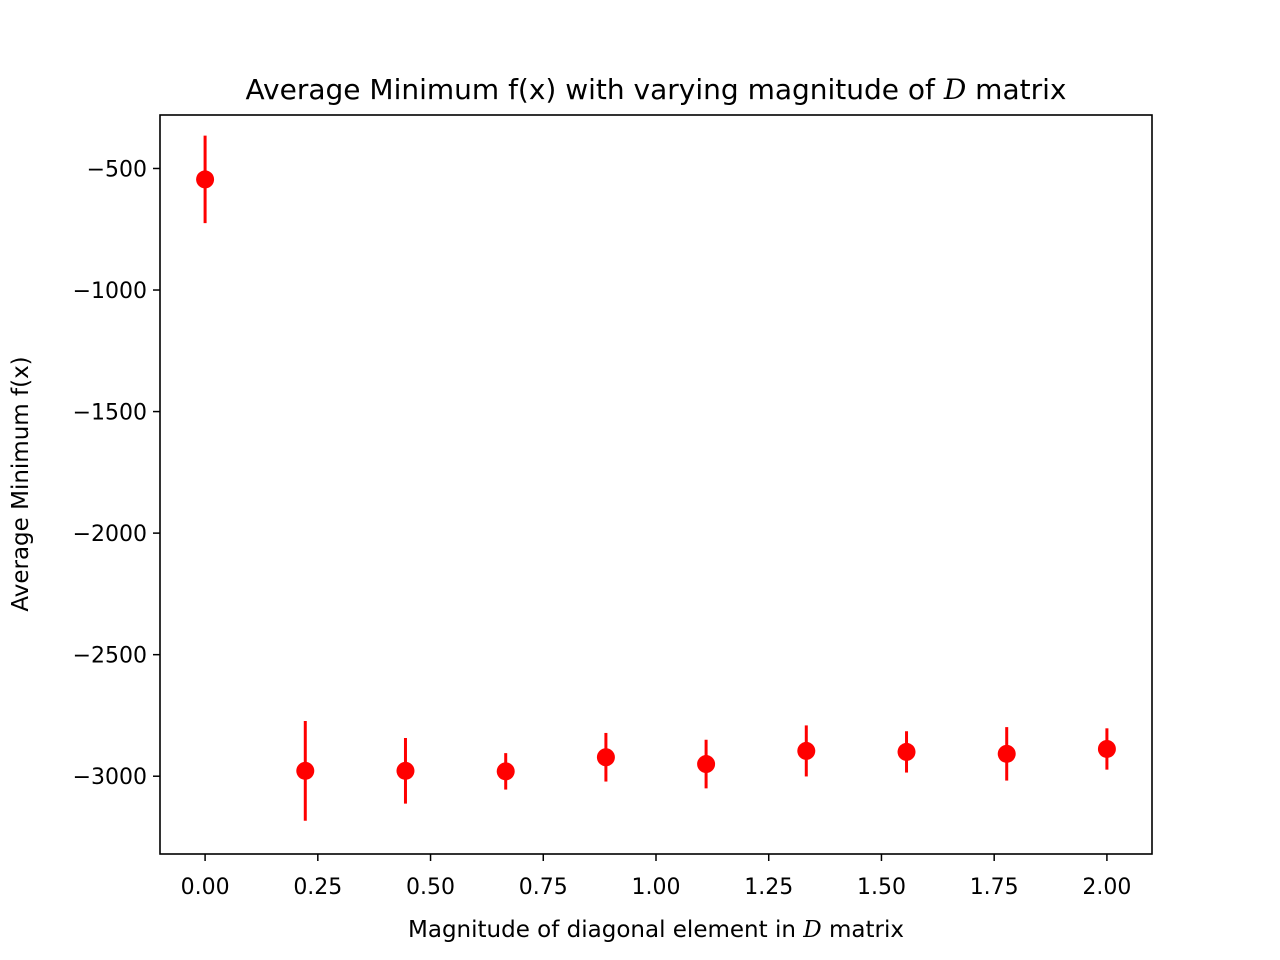 Image resolution: width=1280 pixels, height=960 pixels. I want to click on x-tick-label: 1.25, so click(768, 887).